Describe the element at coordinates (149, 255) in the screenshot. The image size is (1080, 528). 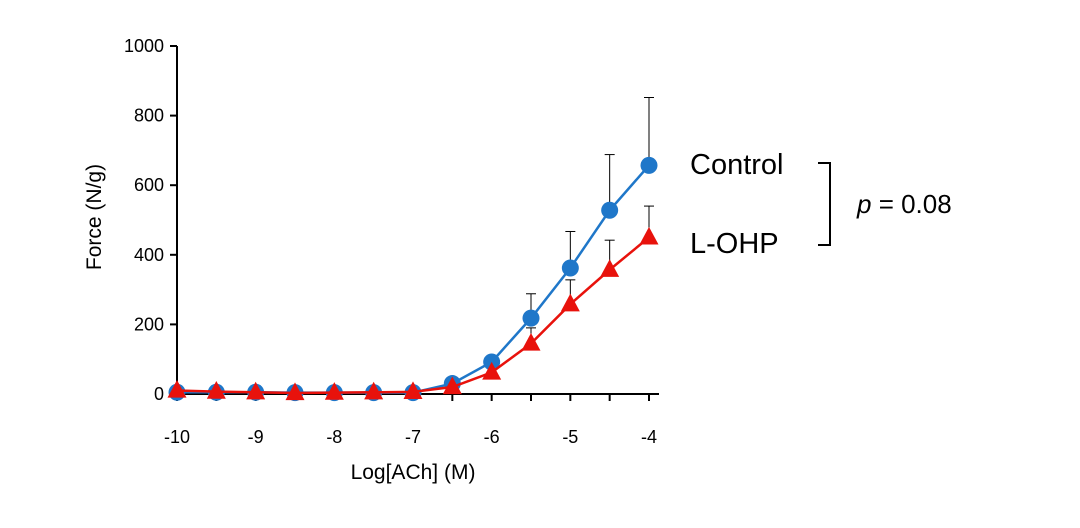
I see `y-tick-label: 400` at that location.